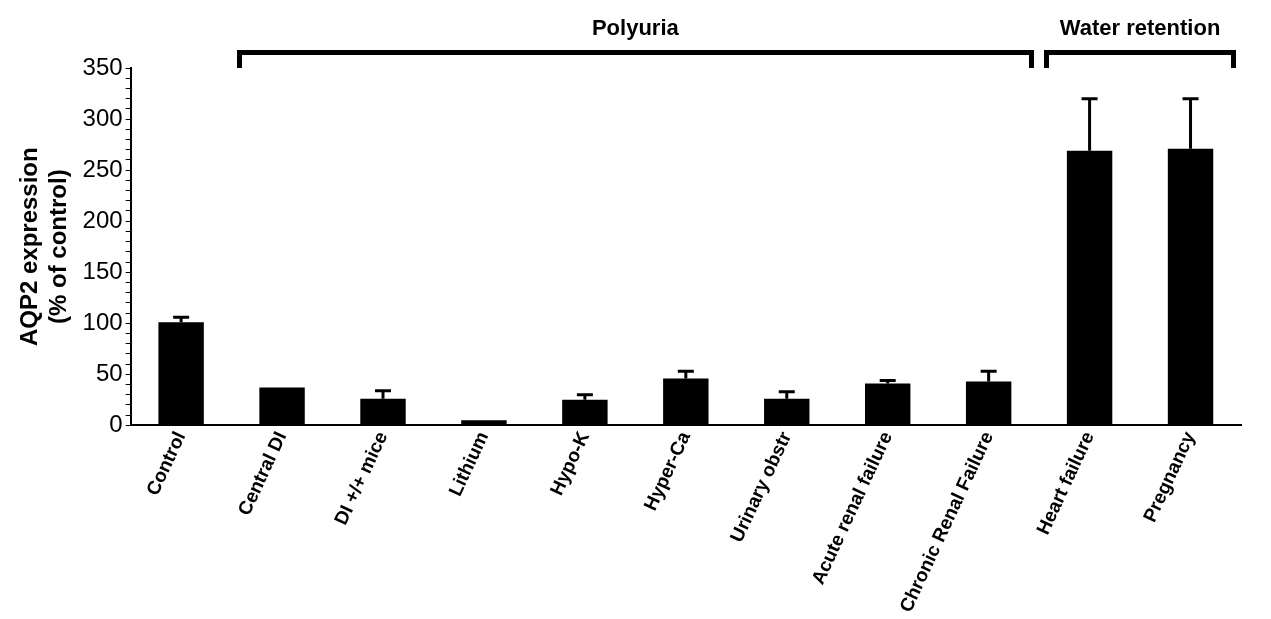  Describe the element at coordinates (635, 28) in the screenshot. I see `text: Polyuria` at that location.